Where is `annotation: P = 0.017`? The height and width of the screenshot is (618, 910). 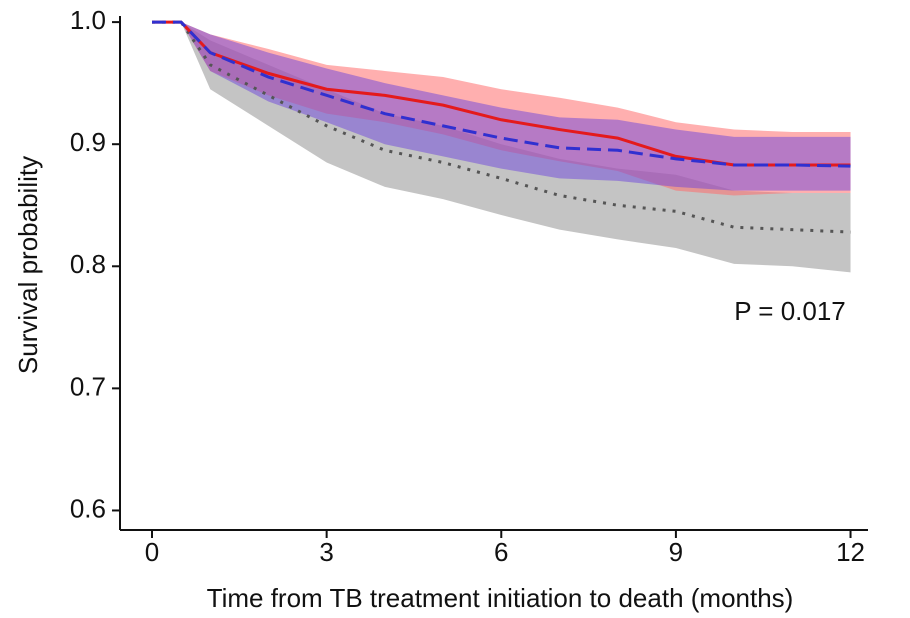
annotation: P = 0.017 is located at coordinates (790, 311).